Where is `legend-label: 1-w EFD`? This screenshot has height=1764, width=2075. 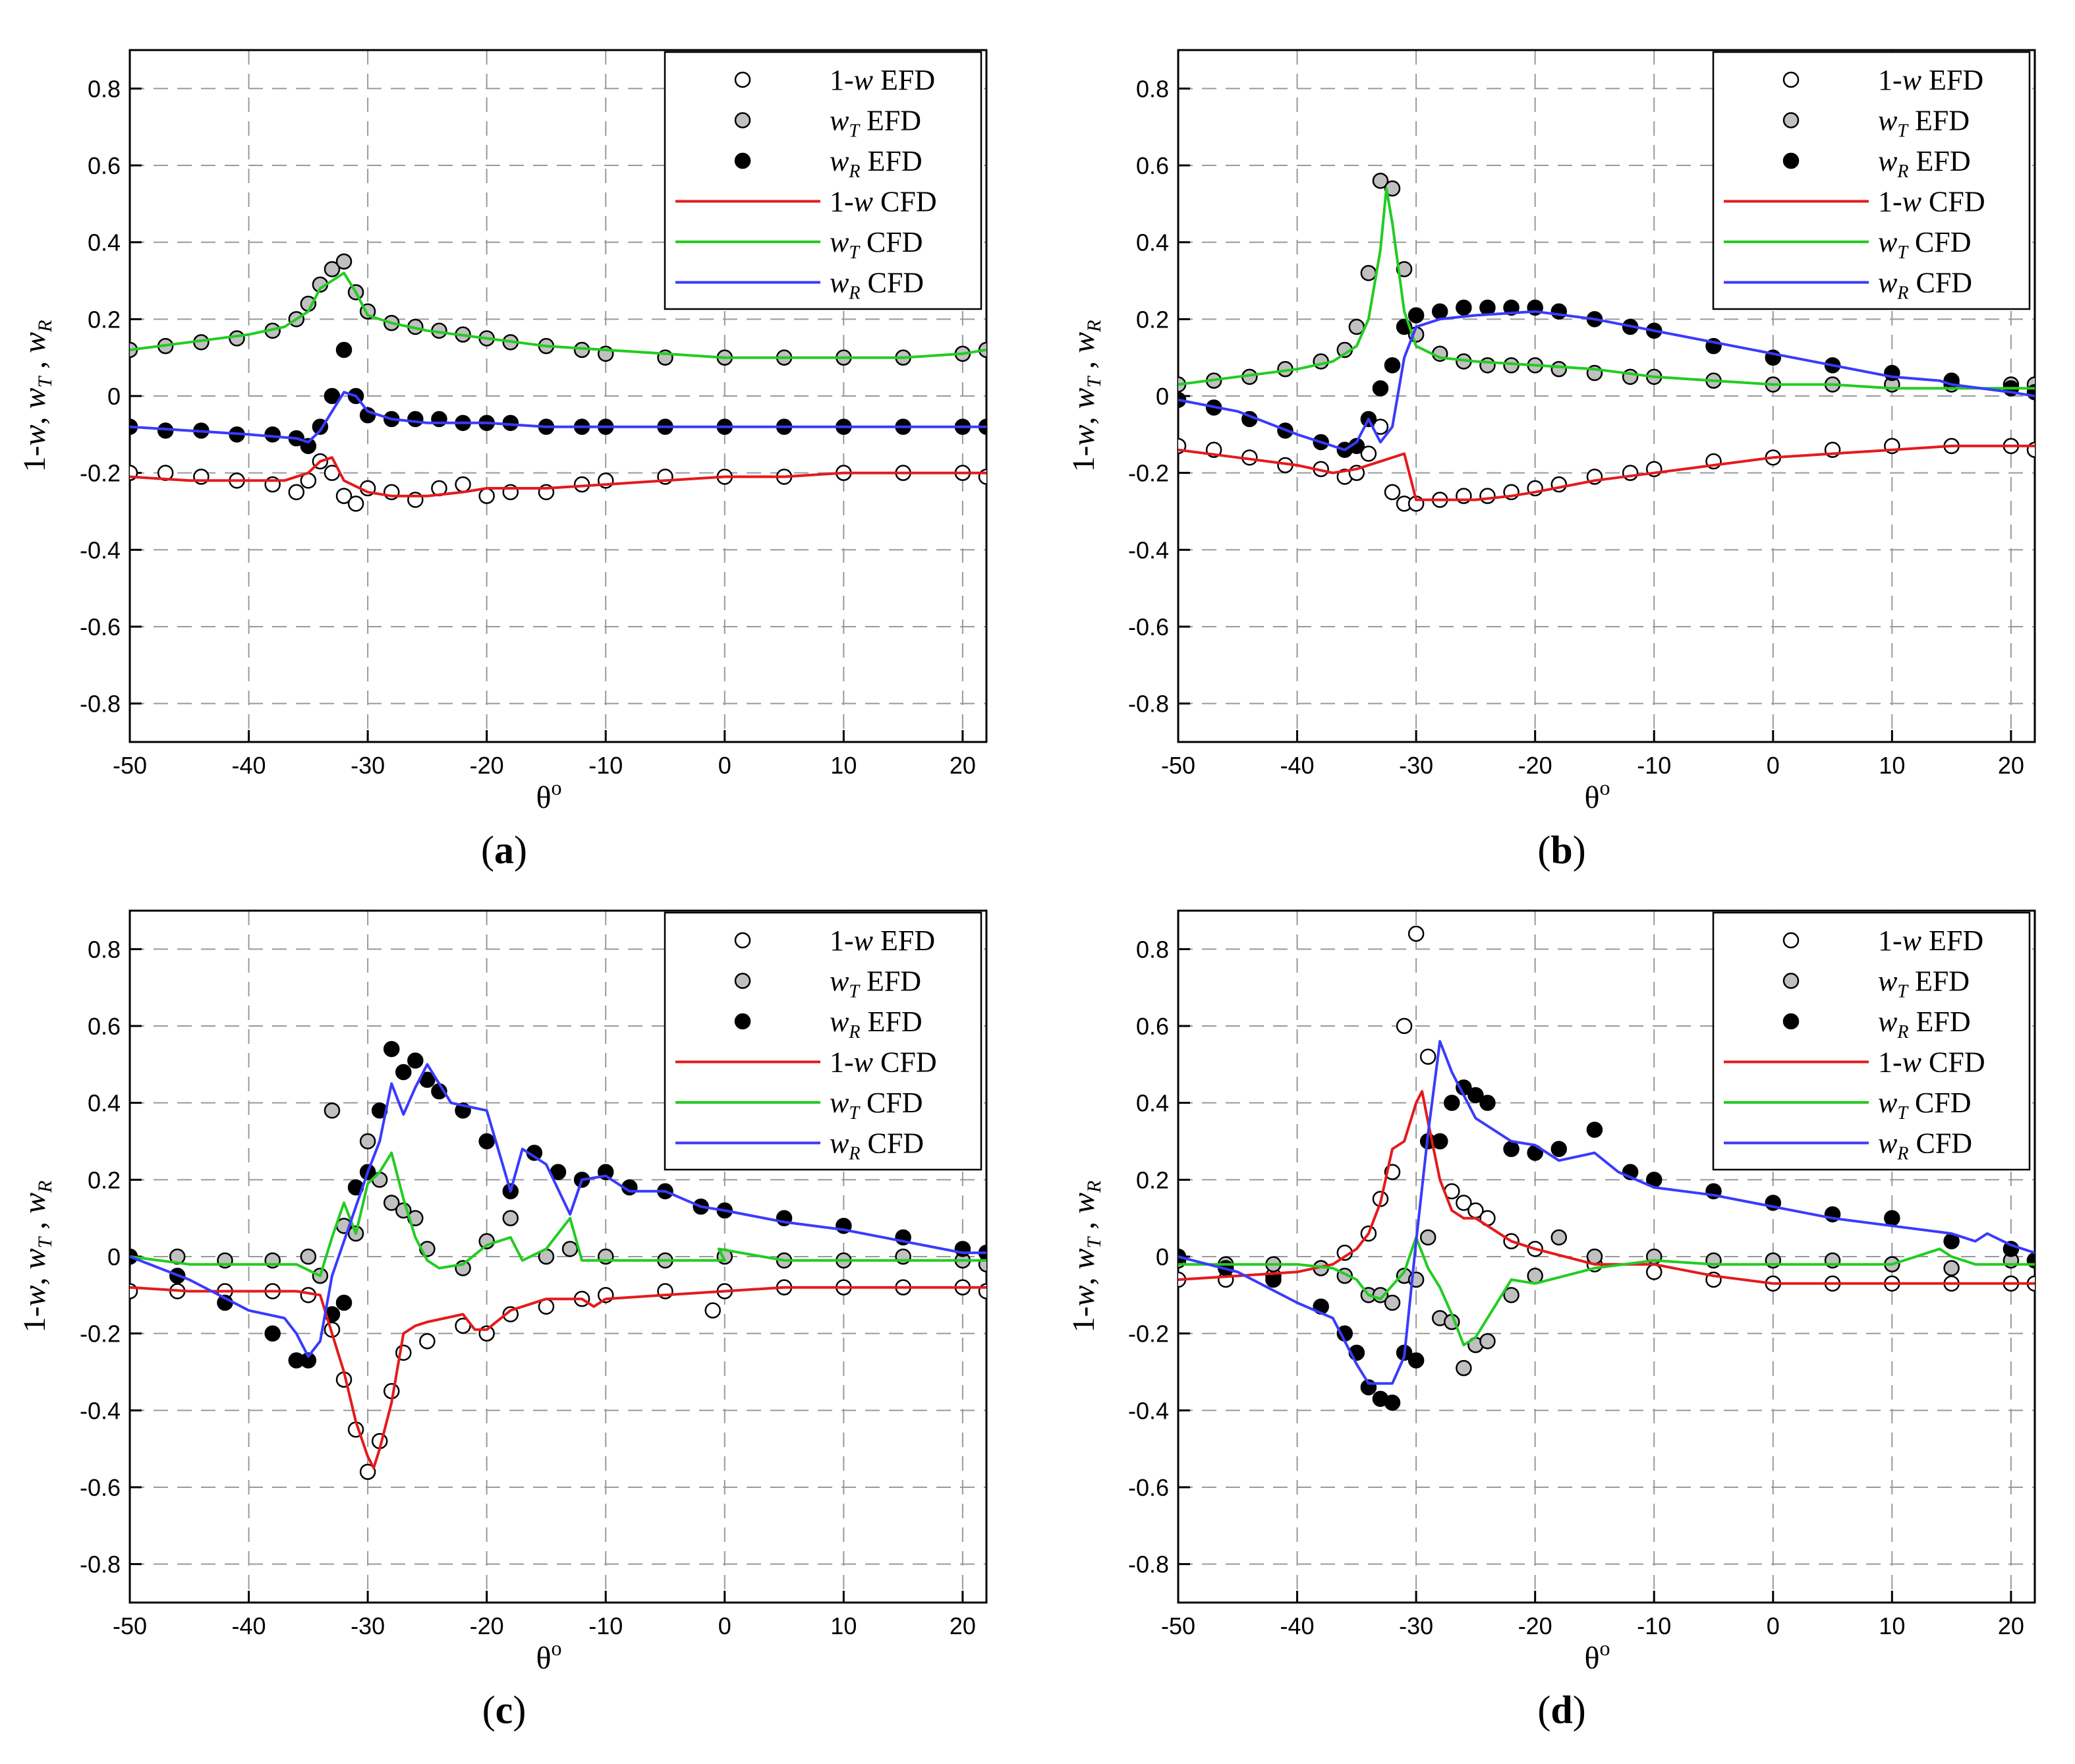
legend-label: 1-w EFD is located at coordinates (1930, 941).